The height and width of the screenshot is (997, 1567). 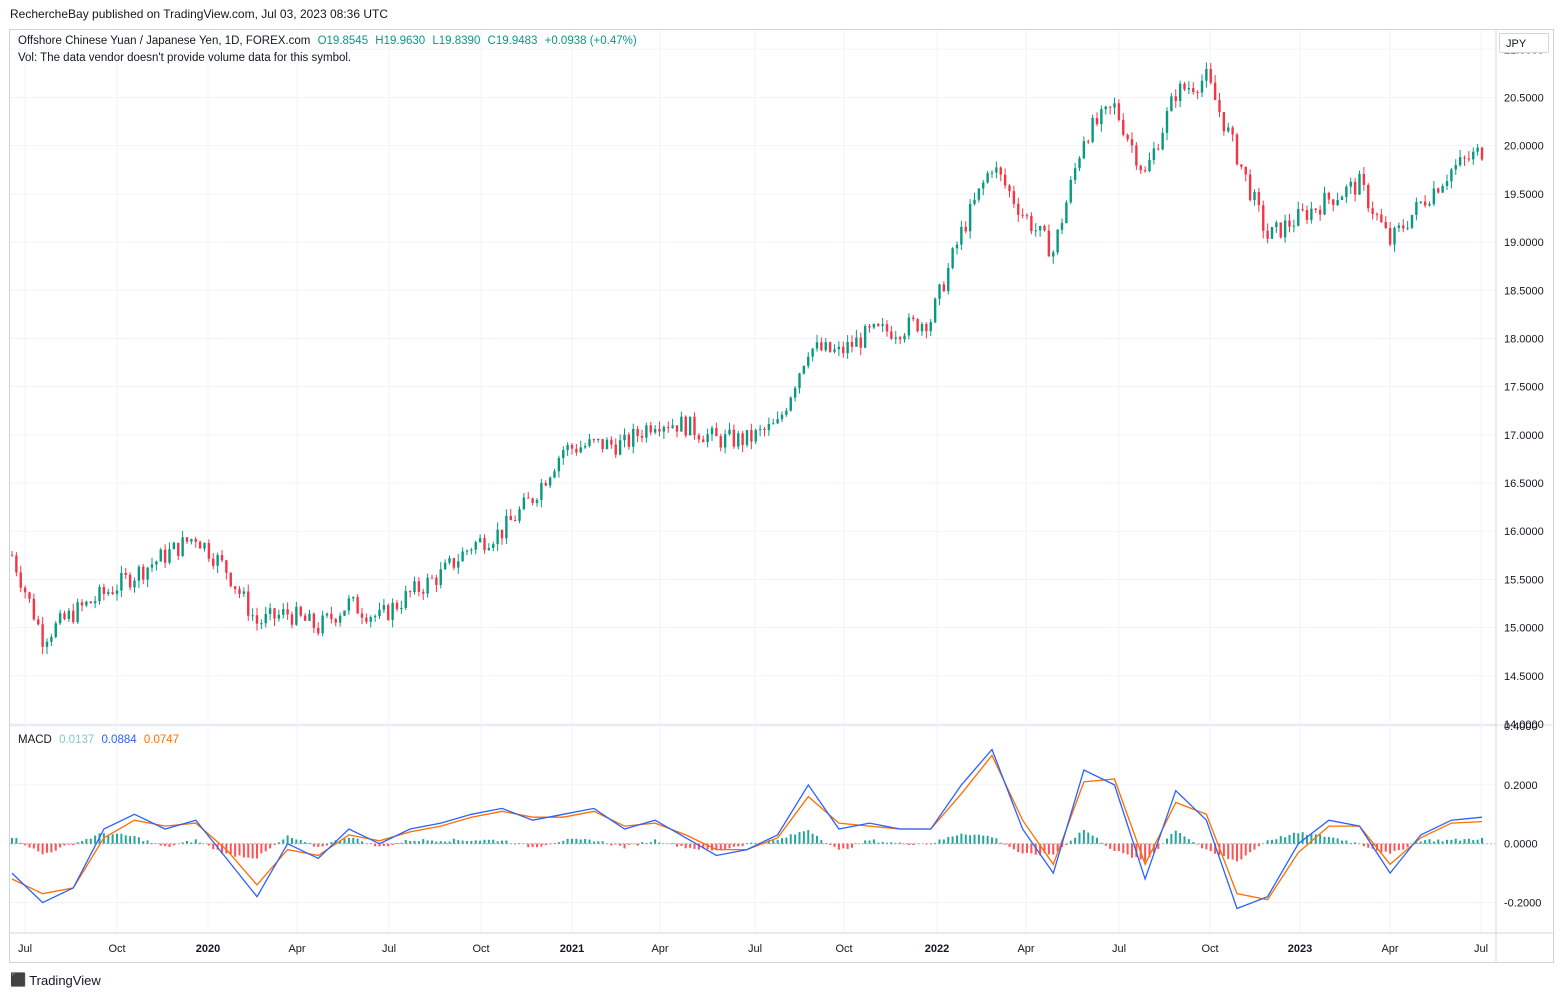 What do you see at coordinates (77, 740) in the screenshot?
I see `macd-hist-value: 0.0137` at bounding box center [77, 740].